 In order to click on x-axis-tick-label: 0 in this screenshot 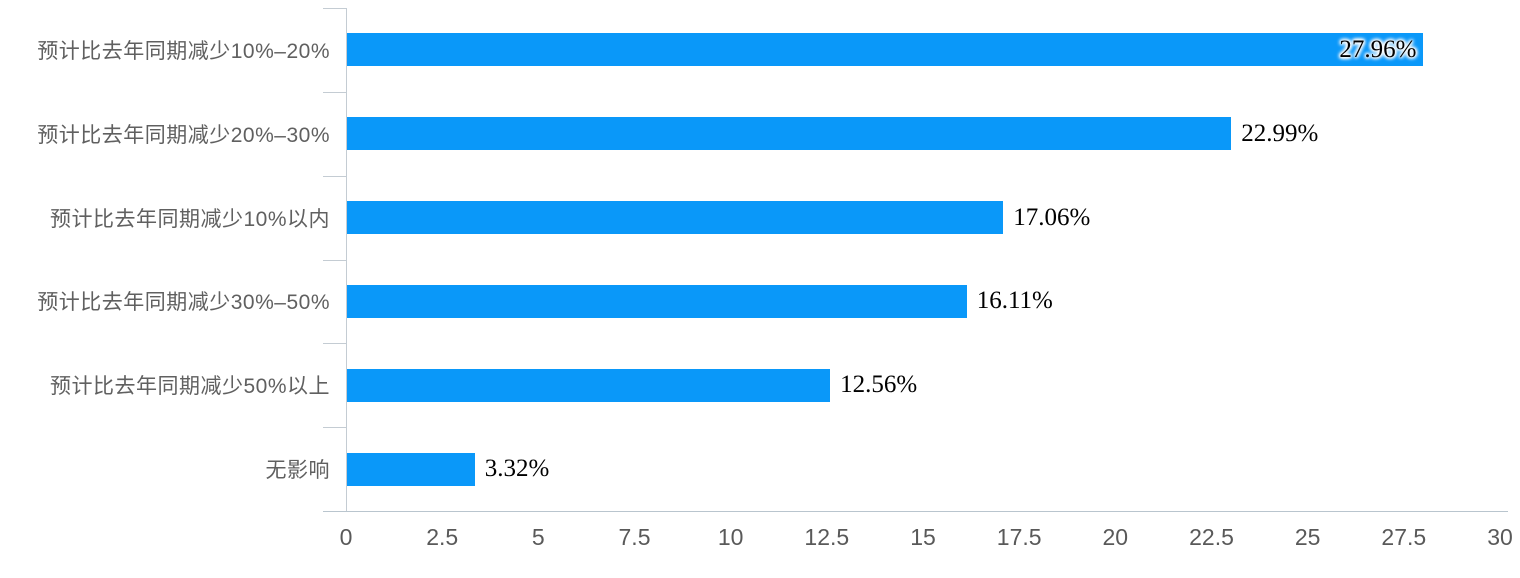, I will do `click(346, 537)`.